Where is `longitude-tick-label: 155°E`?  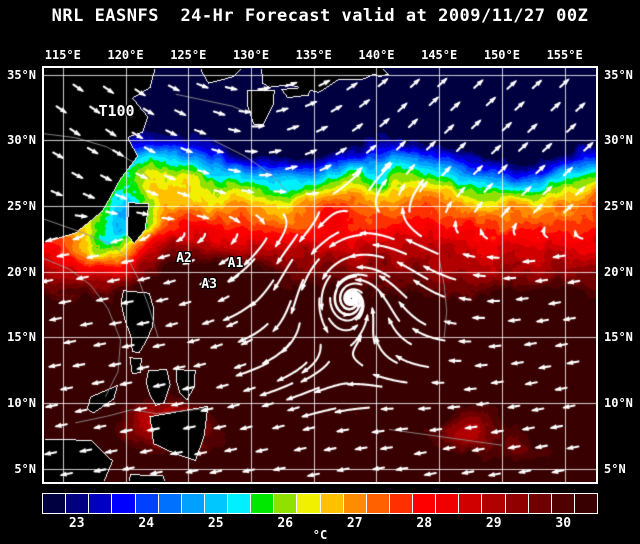
longitude-tick-label: 155°E is located at coordinates (564, 55).